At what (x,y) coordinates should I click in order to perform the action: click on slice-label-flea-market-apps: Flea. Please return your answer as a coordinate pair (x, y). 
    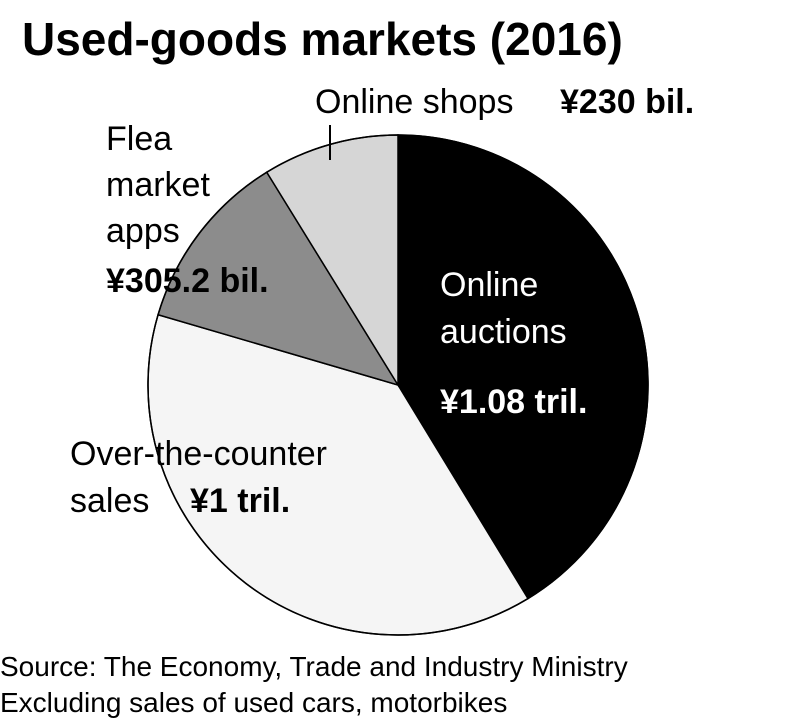
    Looking at the image, I should click on (139, 139).